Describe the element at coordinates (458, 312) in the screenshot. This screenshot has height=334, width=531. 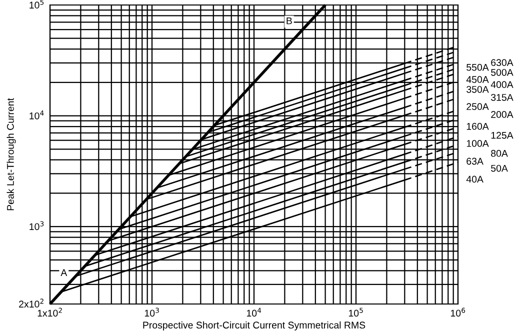
I see `x-tick-label: 10$^{6}$` at that location.